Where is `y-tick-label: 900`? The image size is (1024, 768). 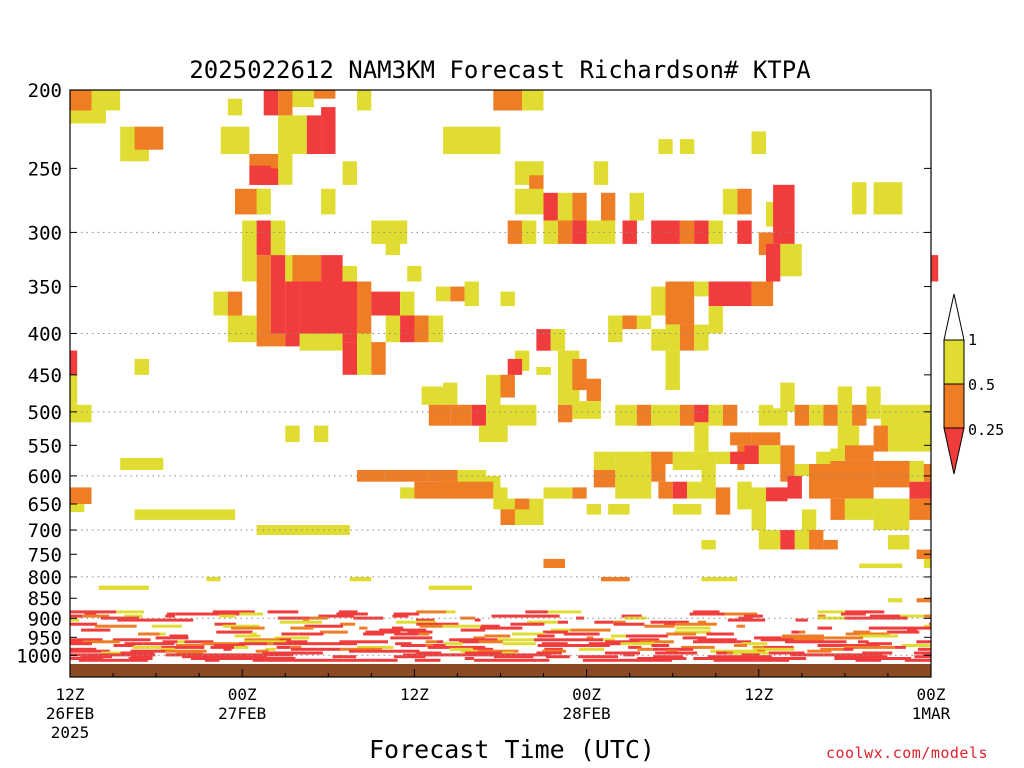
y-tick-label: 900 is located at coordinates (45, 619).